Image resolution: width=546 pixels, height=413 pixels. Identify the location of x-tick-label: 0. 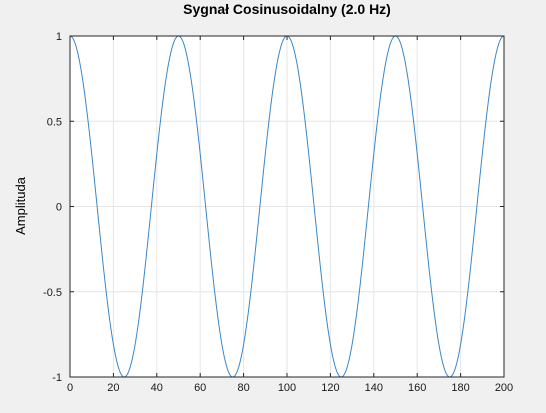
(70, 388).